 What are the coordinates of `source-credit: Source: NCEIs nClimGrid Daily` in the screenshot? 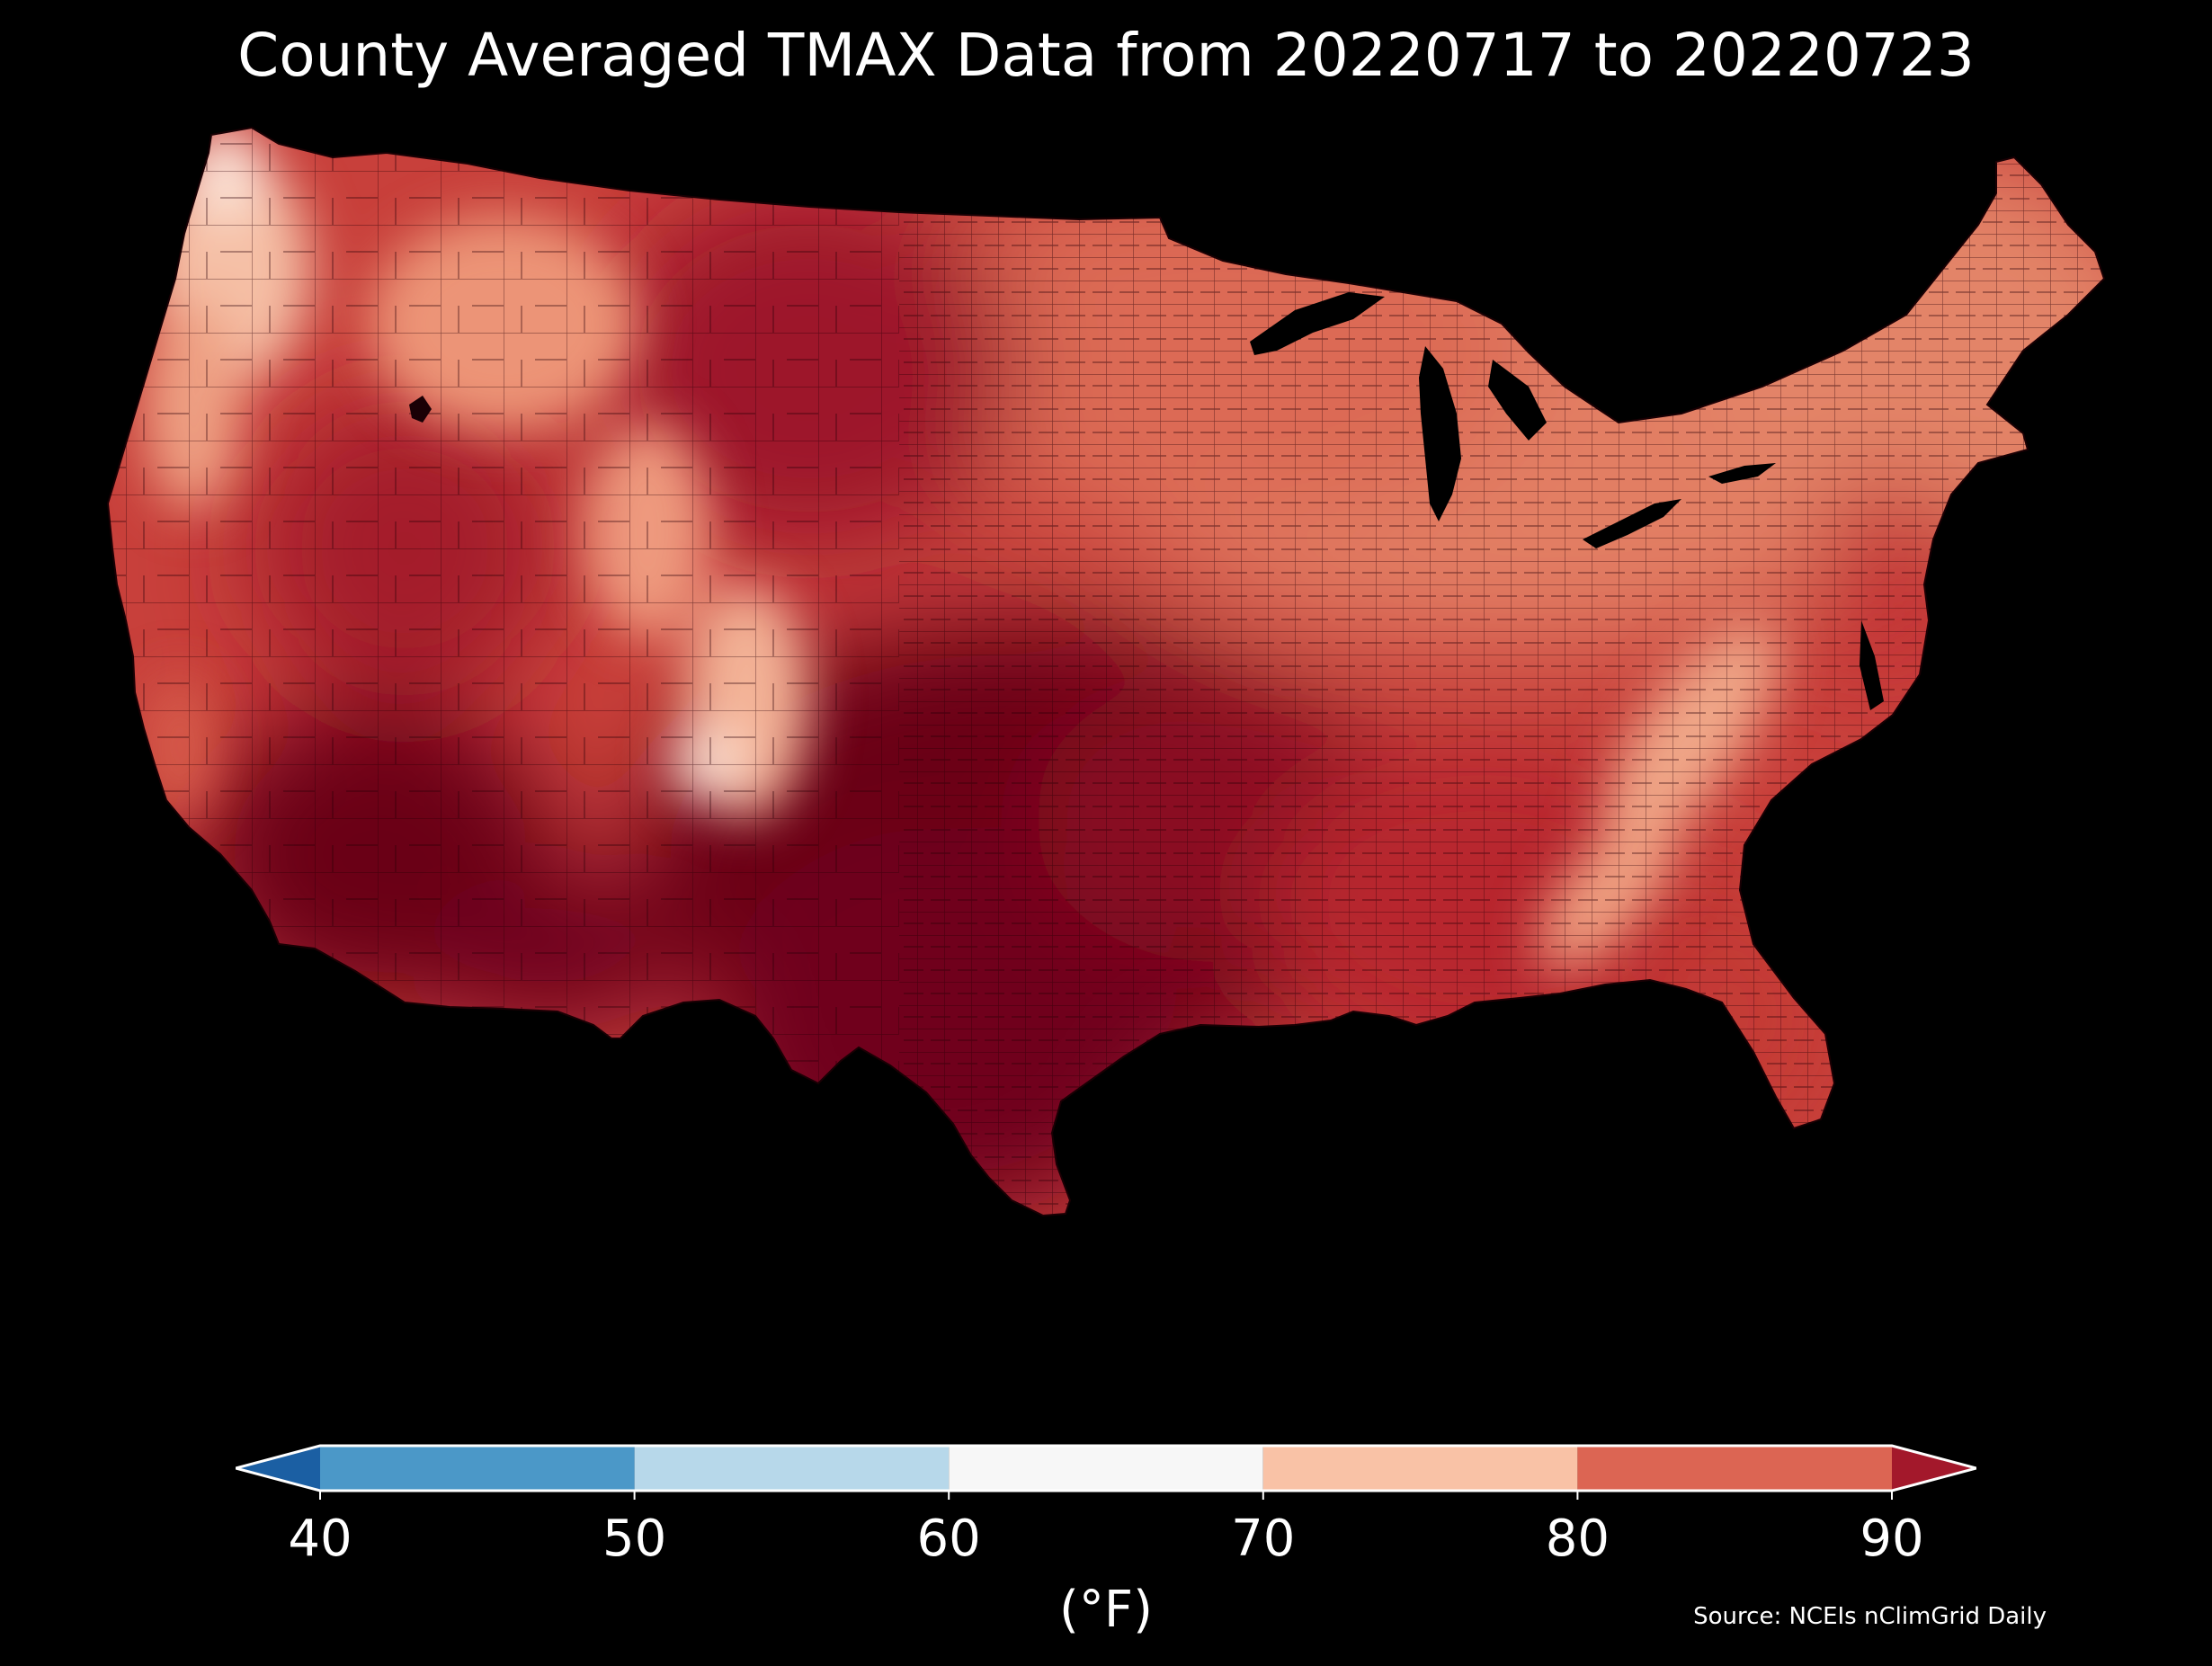 It's located at (1870, 1617).